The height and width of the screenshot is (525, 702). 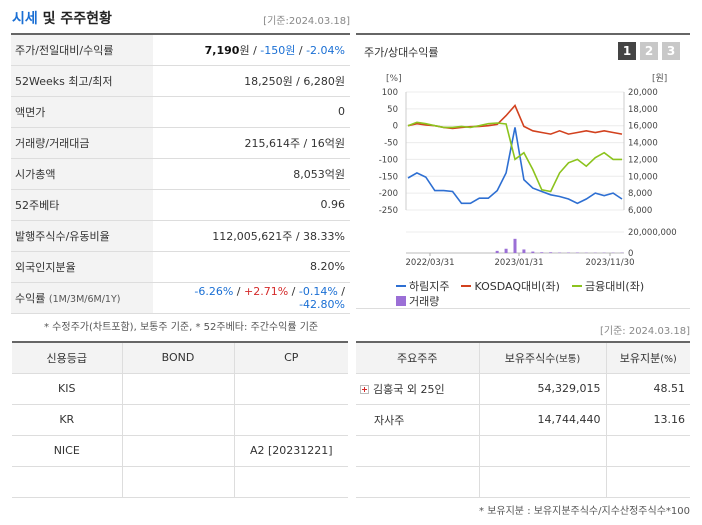 What do you see at coordinates (392, 110) in the screenshot?
I see `left-tick-label: 50` at bounding box center [392, 110].